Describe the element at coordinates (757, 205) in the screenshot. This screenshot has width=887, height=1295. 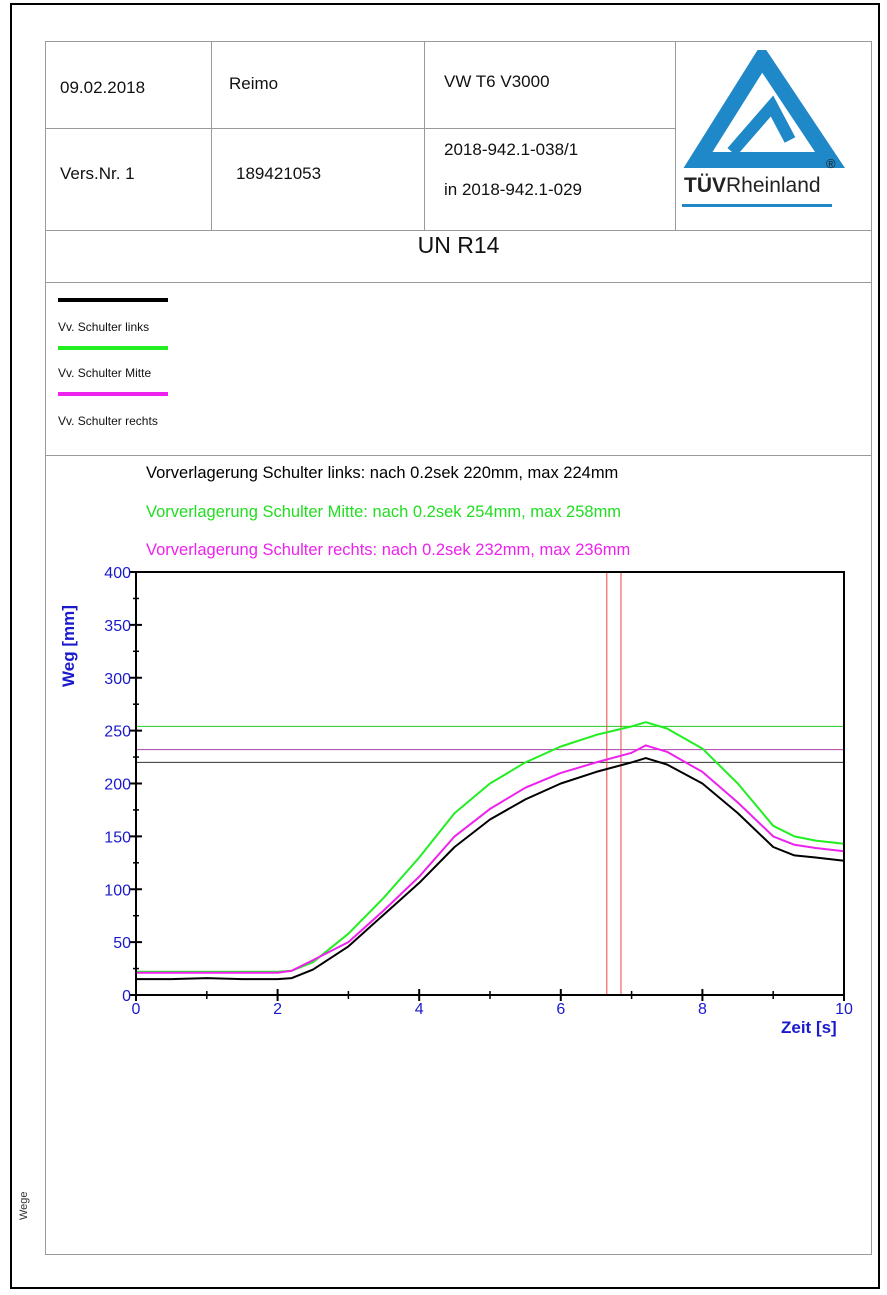
I see `logo-underline` at that location.